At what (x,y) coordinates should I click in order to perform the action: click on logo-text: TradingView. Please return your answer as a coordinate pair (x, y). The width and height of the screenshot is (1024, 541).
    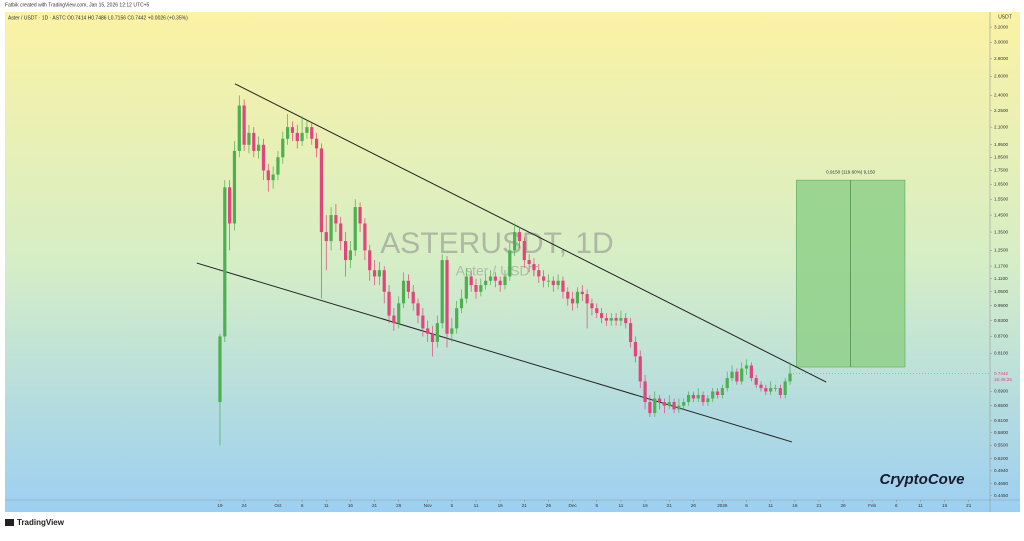
    Looking at the image, I should click on (41, 522).